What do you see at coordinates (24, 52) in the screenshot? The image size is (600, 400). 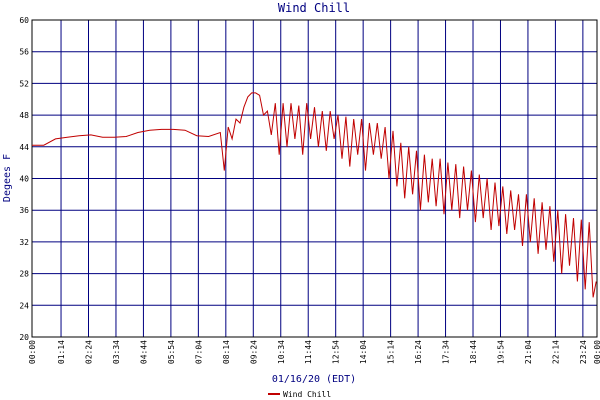 I see `y-tick-label: 56` at bounding box center [24, 52].